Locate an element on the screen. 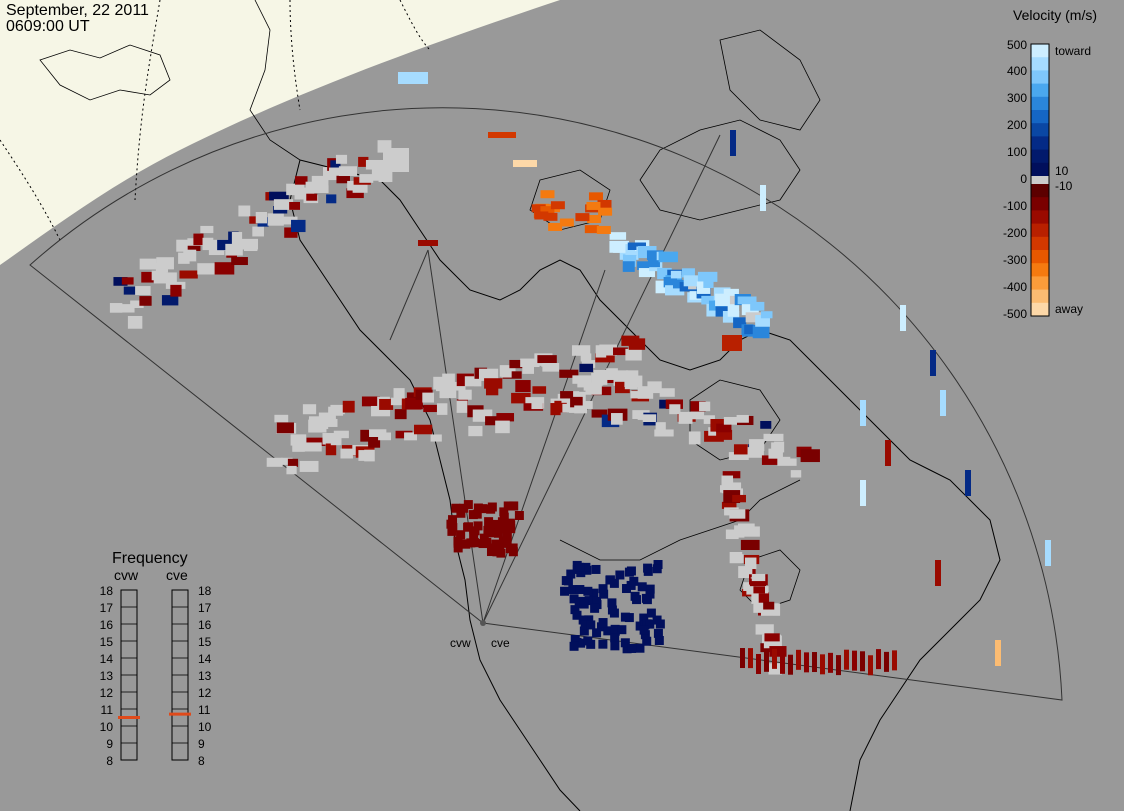 Image resolution: width=1124 pixels, height=811 pixels. beam-line is located at coordinates (409, 295).